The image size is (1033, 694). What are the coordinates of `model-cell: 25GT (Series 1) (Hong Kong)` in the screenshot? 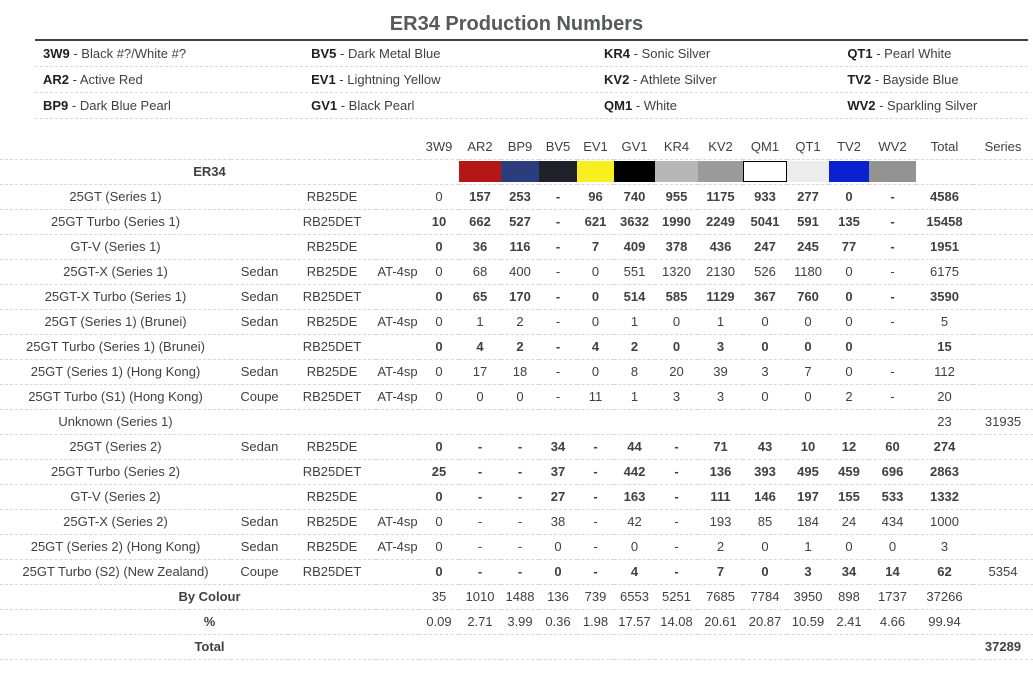 It's located at (115, 372).